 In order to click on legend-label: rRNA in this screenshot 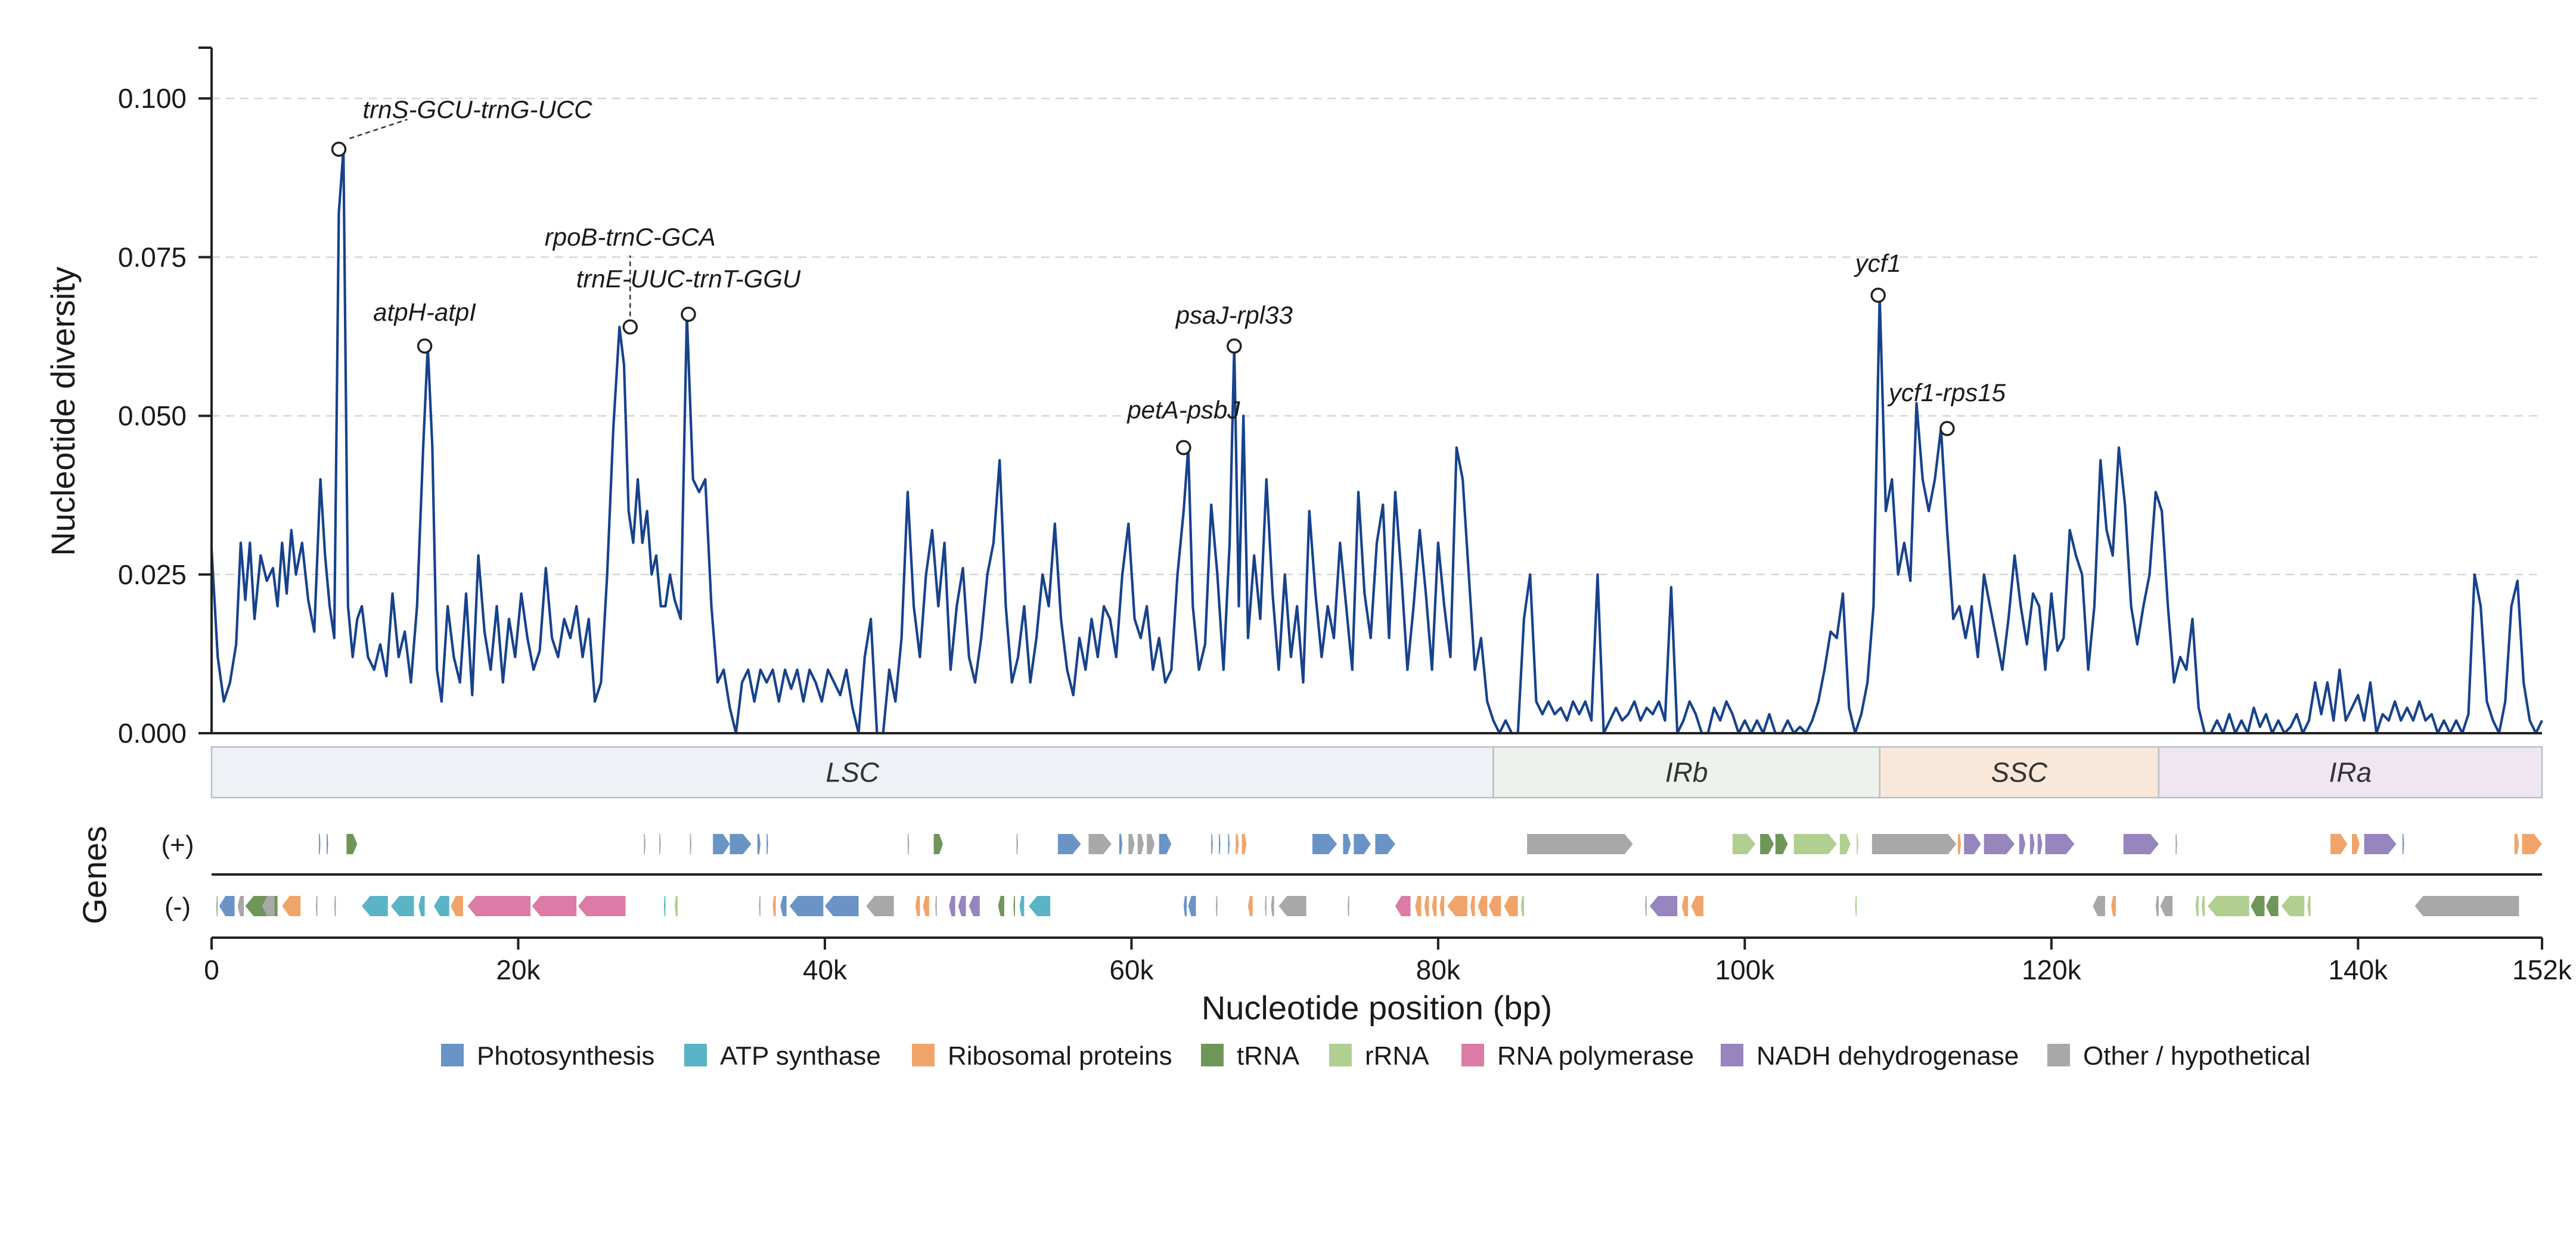, I will do `click(1397, 1056)`.